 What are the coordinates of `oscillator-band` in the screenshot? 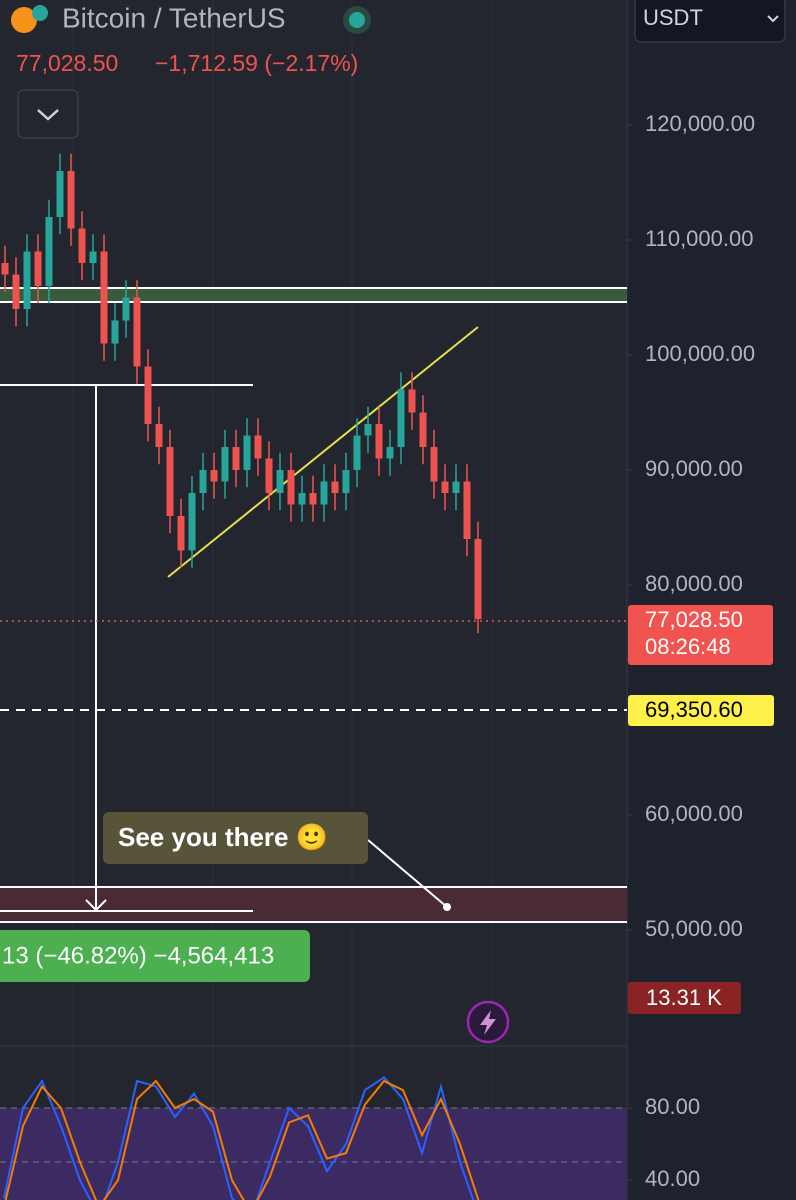 It's located at (313, 1154).